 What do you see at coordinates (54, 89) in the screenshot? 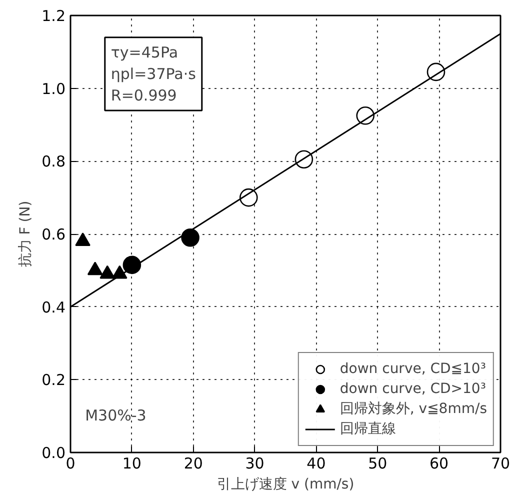
I see `y-tick-label: 1.0` at bounding box center [54, 89].